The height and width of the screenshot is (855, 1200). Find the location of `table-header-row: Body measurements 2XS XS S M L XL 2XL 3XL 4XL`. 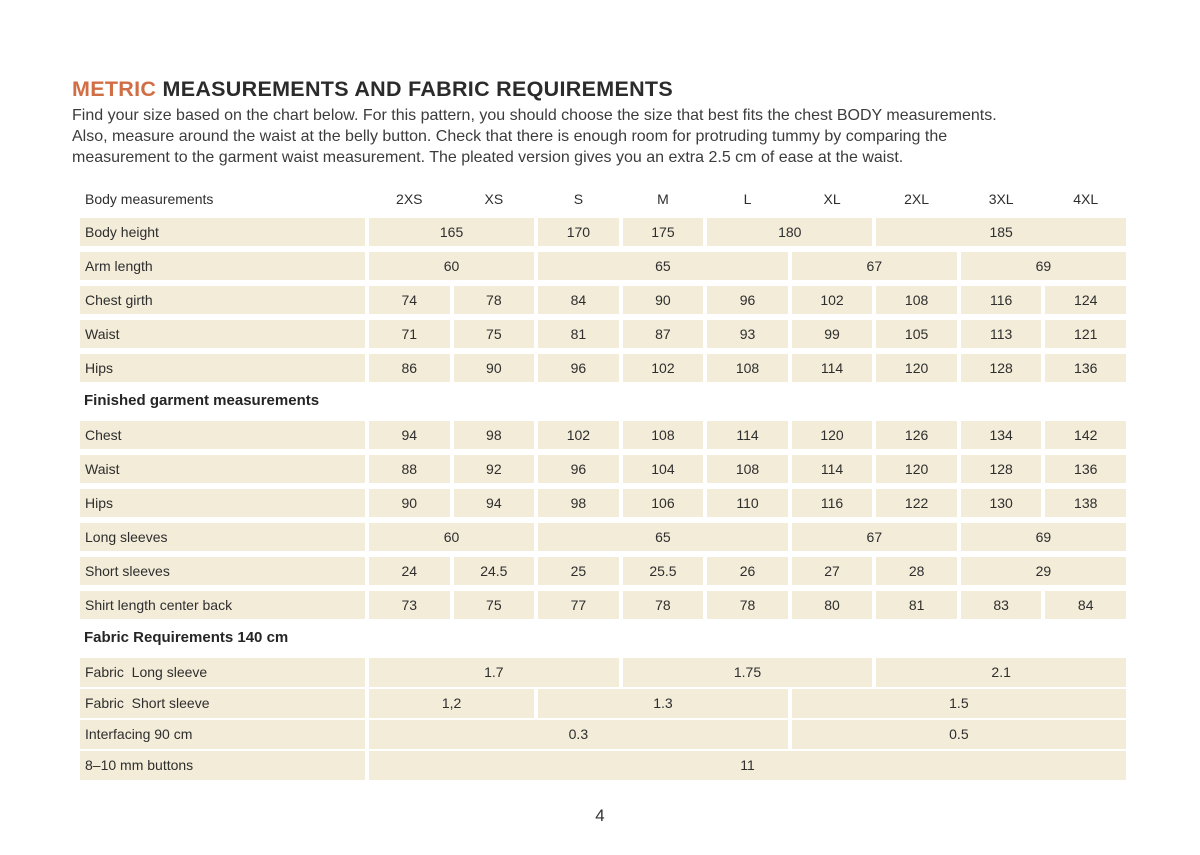

table-header-row: Body measurements 2XS XS S M L XL 2XL 3XL 4XL is located at coordinates (603, 199).